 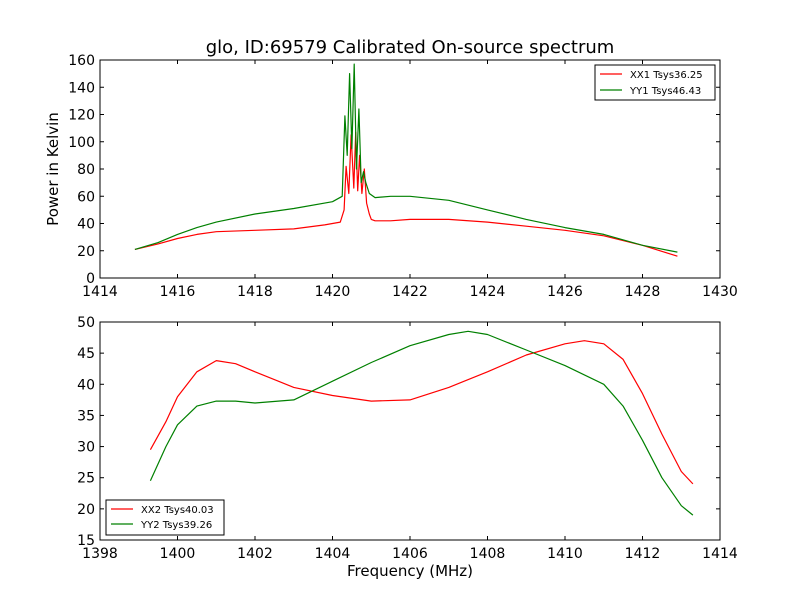 What do you see at coordinates (86, 170) in the screenshot?
I see `y-tick-label: 80` at bounding box center [86, 170].